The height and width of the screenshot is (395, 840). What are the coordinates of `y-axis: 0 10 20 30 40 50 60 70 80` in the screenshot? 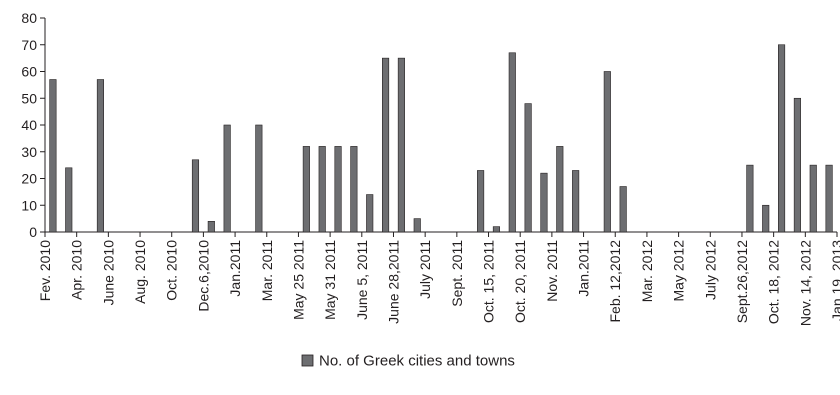 It's located at (33, 125).